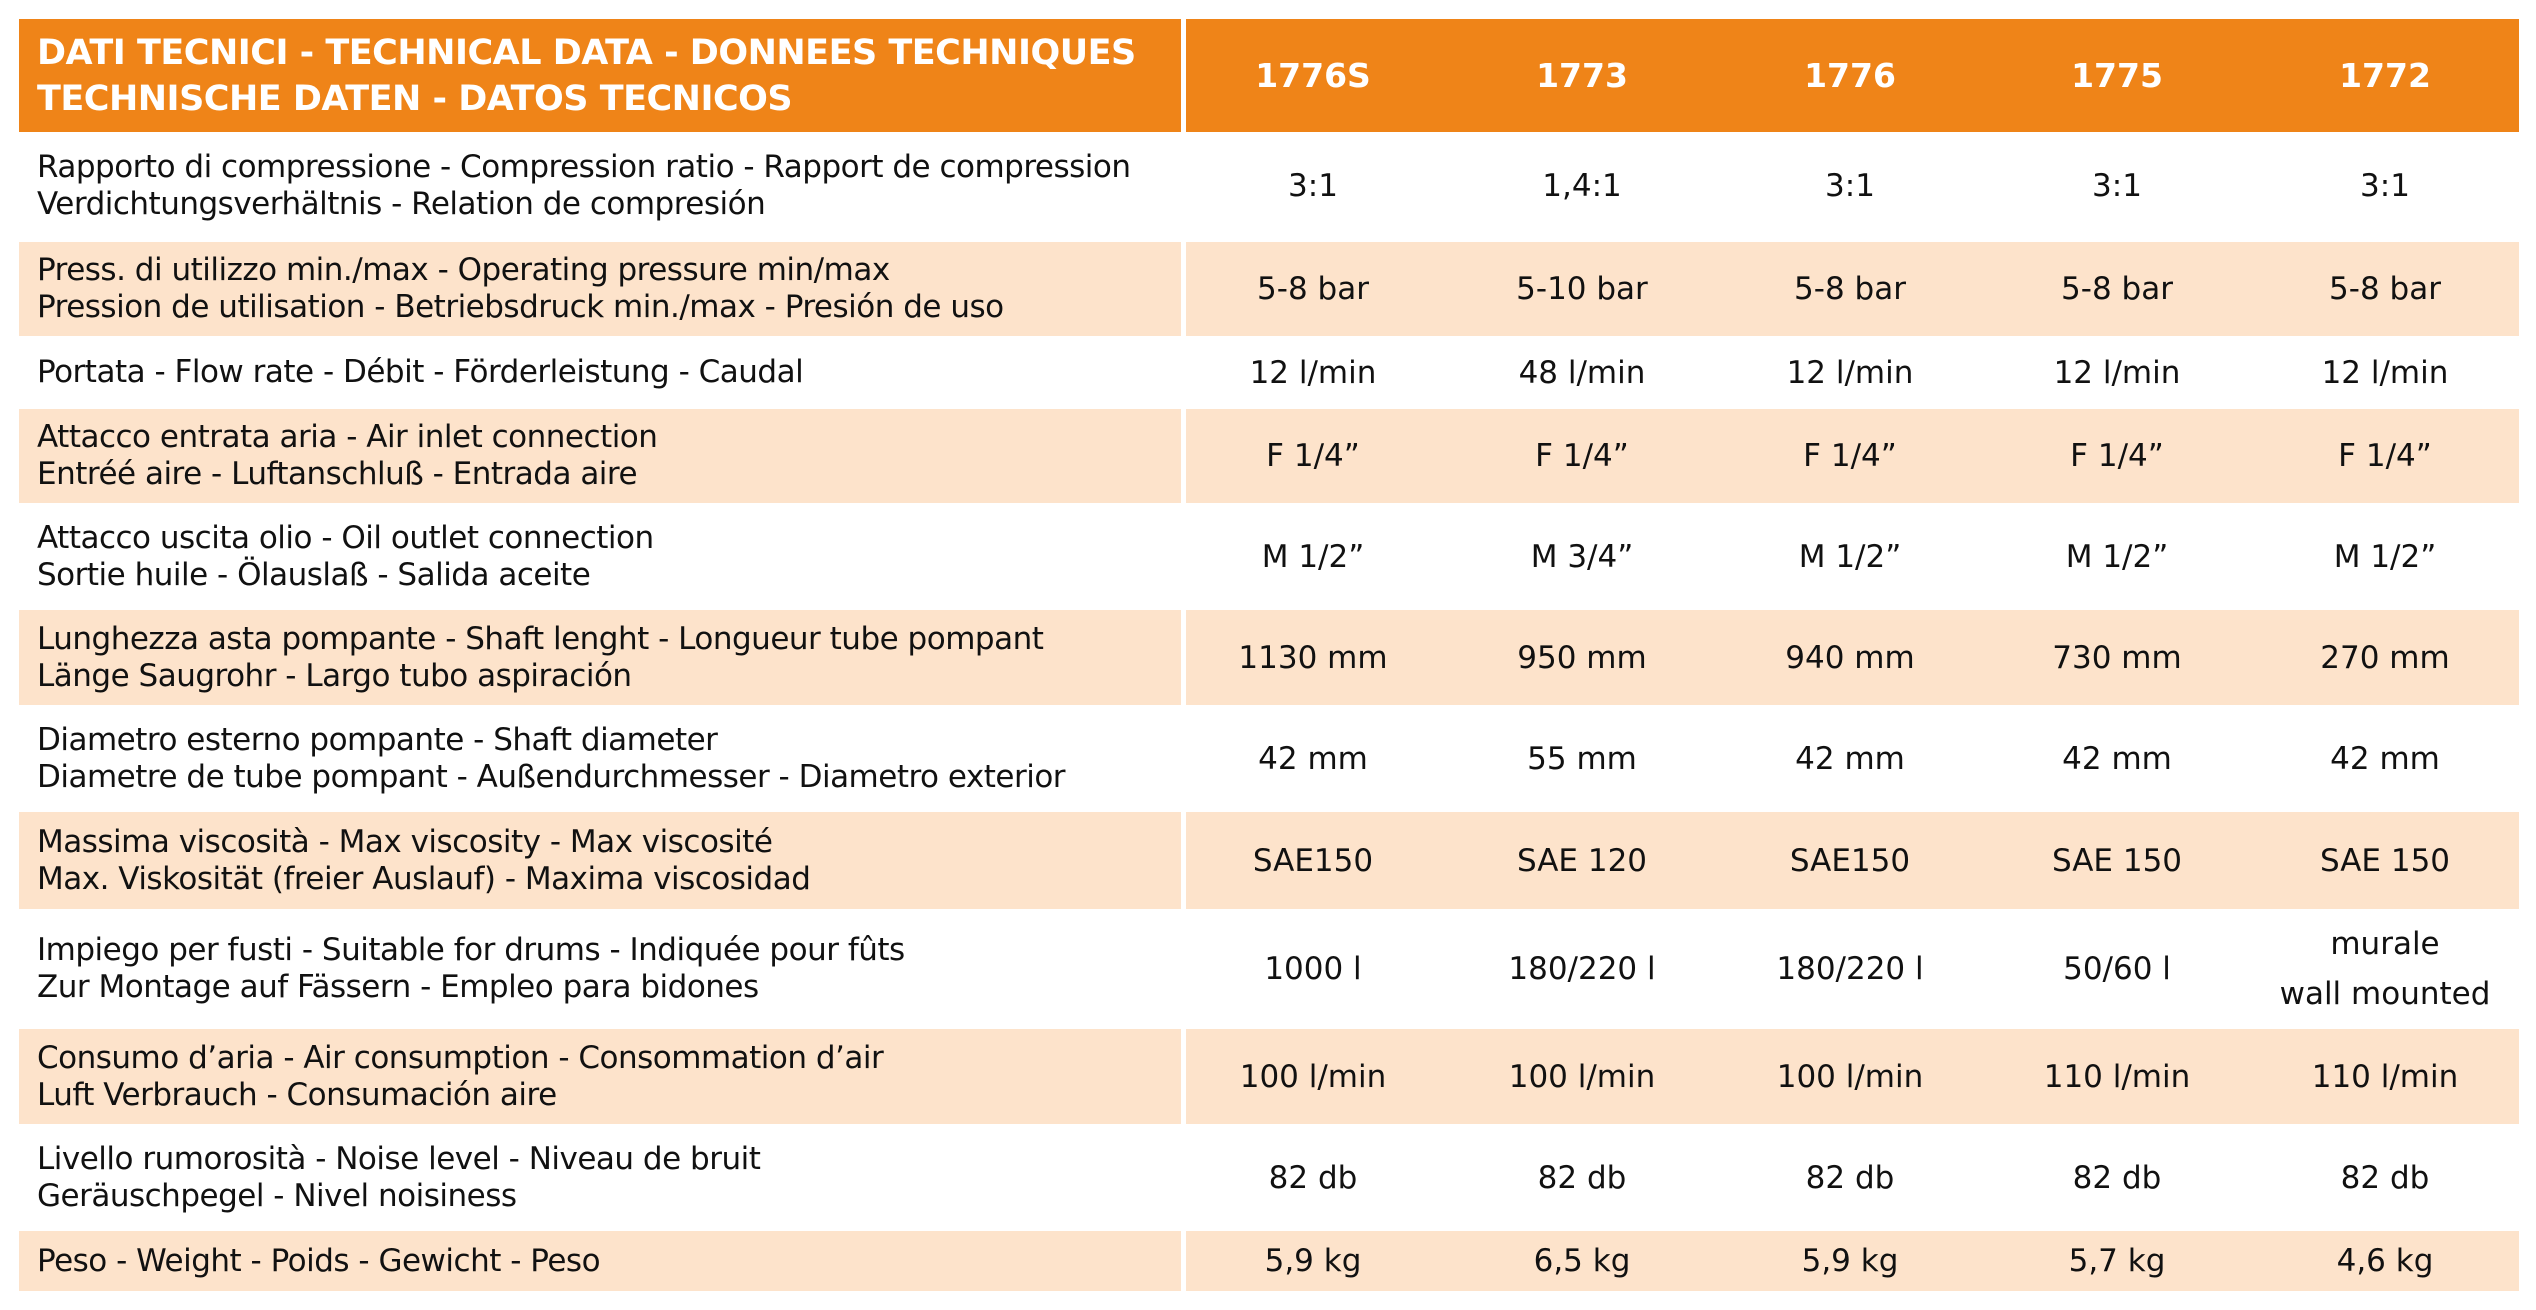  What do you see at coordinates (1313, 657) in the screenshot?
I see `value-cell: 1130 mm` at bounding box center [1313, 657].